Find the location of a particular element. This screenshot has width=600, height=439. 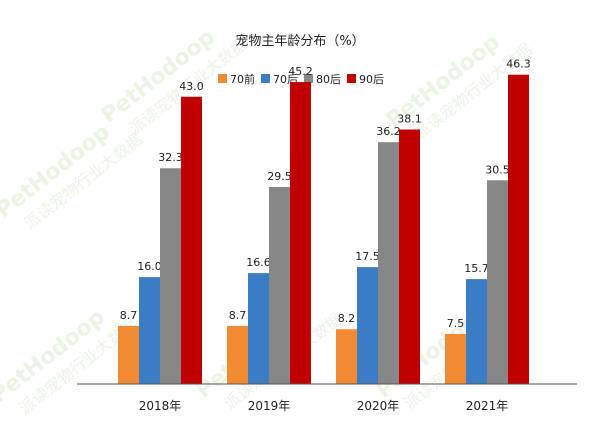

bar-80后-2020年 is located at coordinates (388, 263).